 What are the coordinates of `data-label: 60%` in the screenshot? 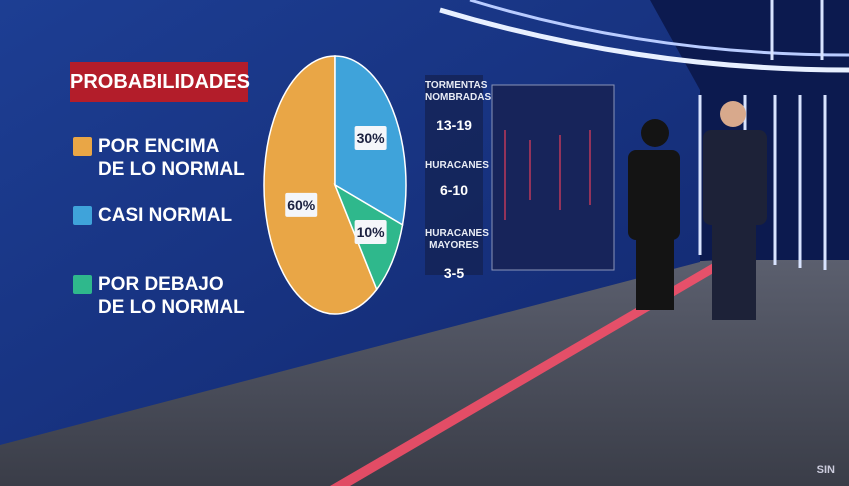 It's located at (301, 205).